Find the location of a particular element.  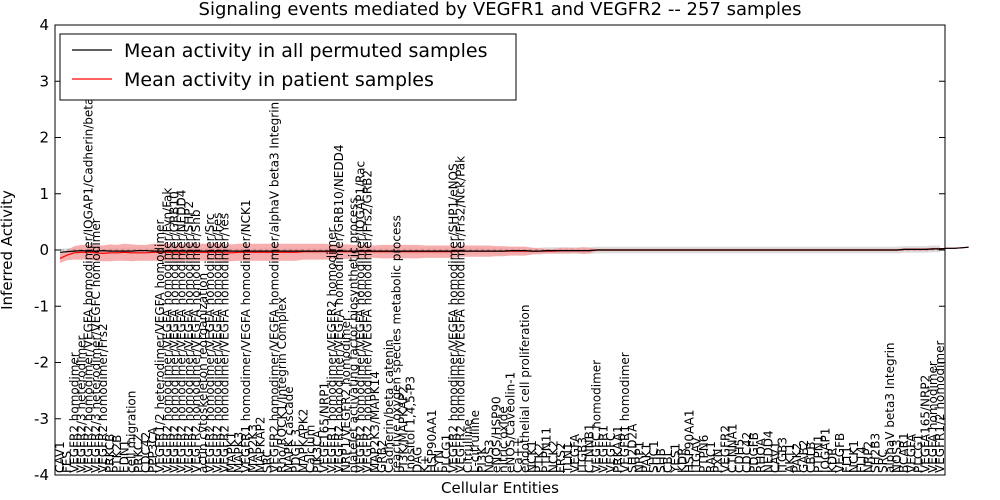

legend-label-patient: Mean activity in patient samples is located at coordinates (279, 80).